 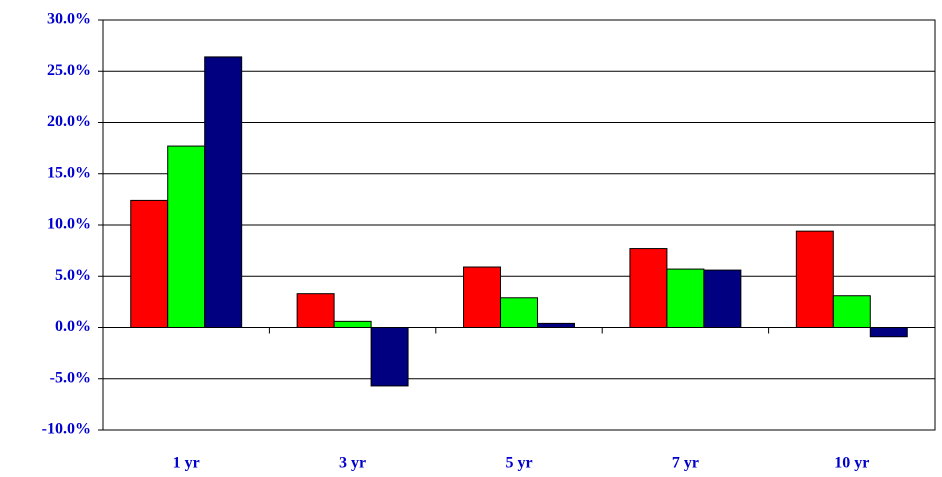 I want to click on x-tick-label: 1 yr, so click(x=186, y=463).